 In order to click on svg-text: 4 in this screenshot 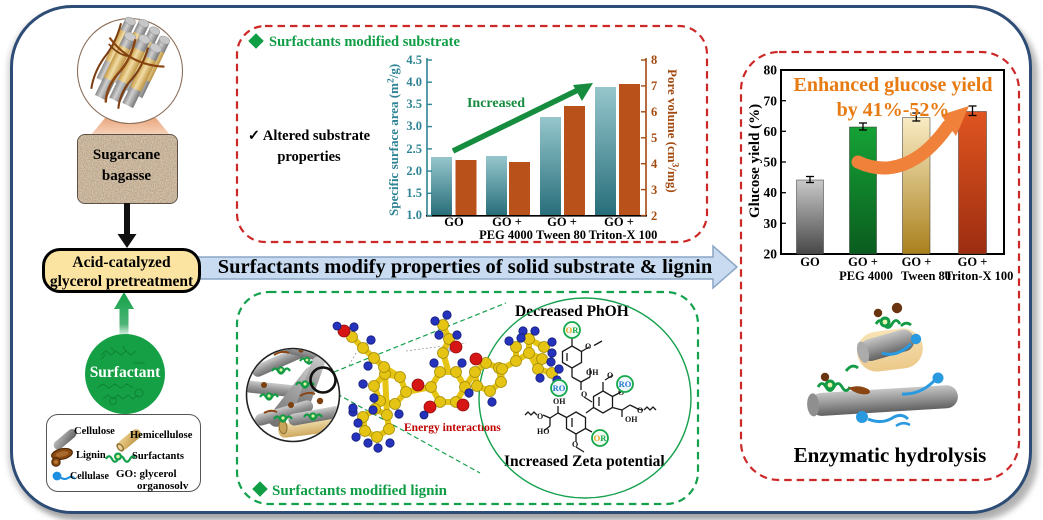, I will do `click(654, 164)`.